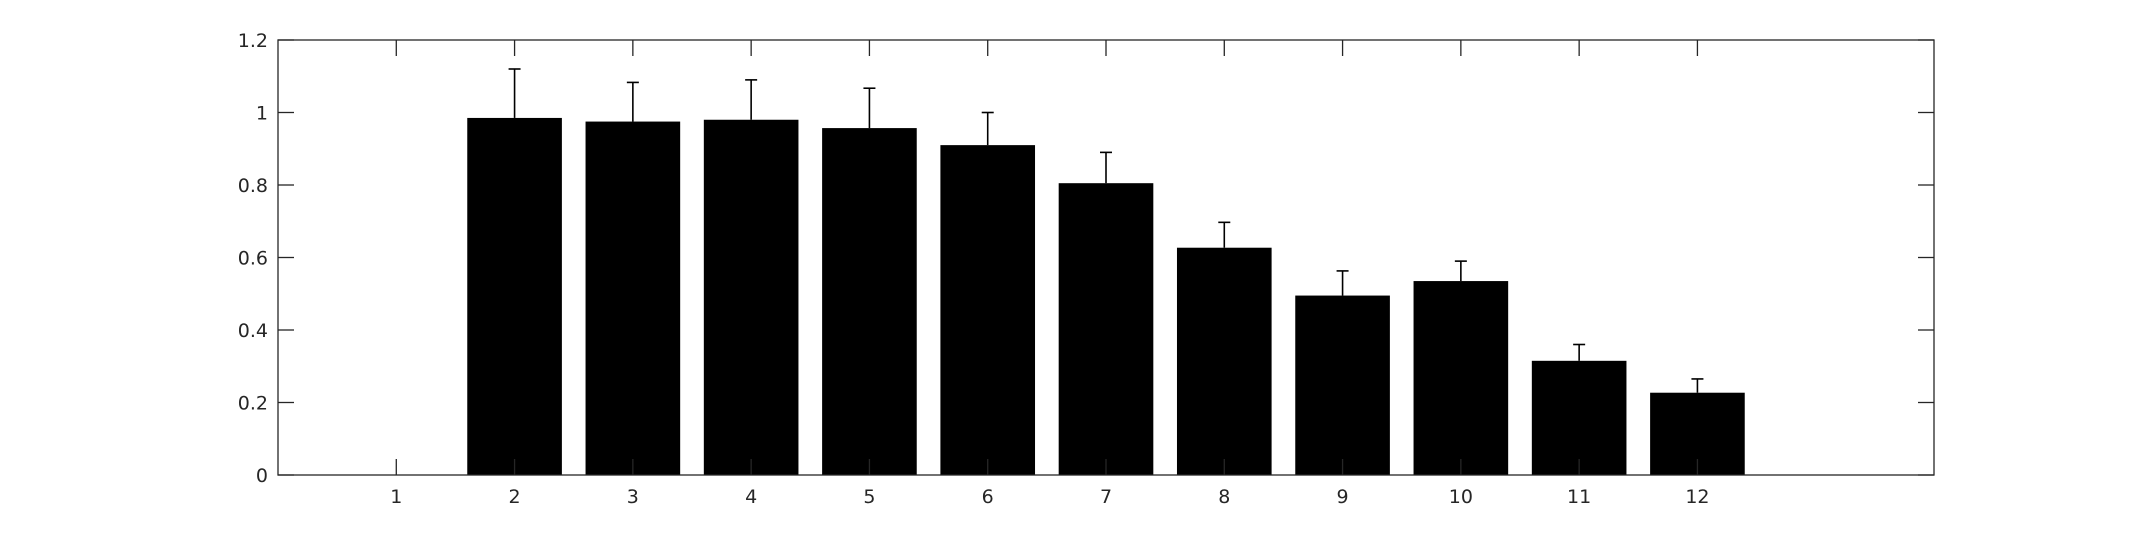 The height and width of the screenshot is (533, 2133). I want to click on x-tick-label-6: 6, so click(988, 497).